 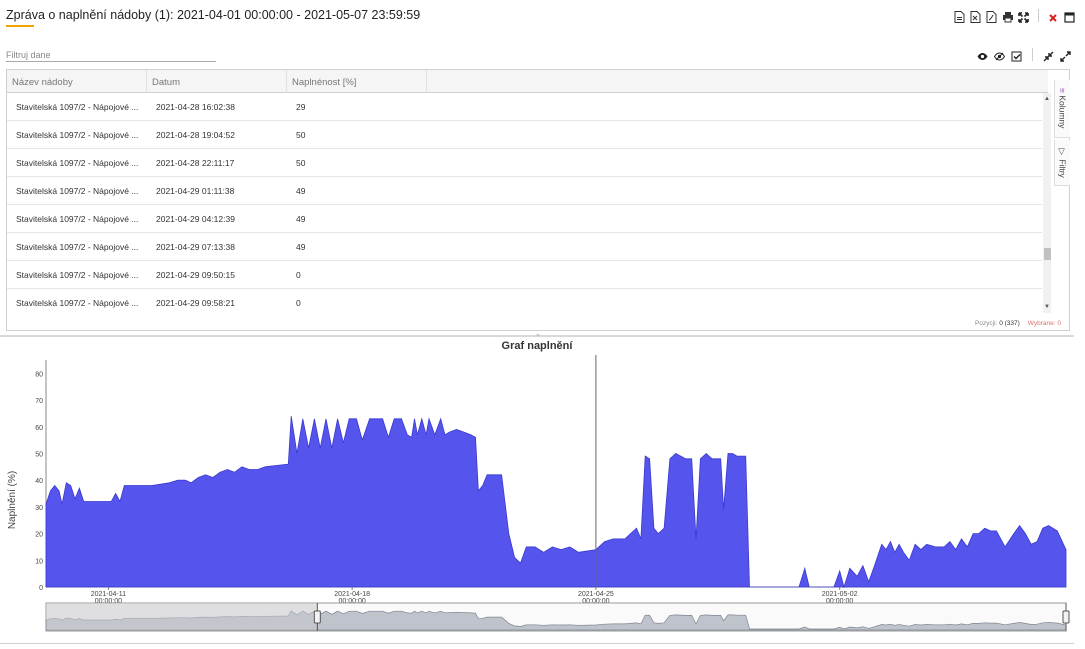 What do you see at coordinates (1007, 16) in the screenshot?
I see `print-icon` at bounding box center [1007, 16].